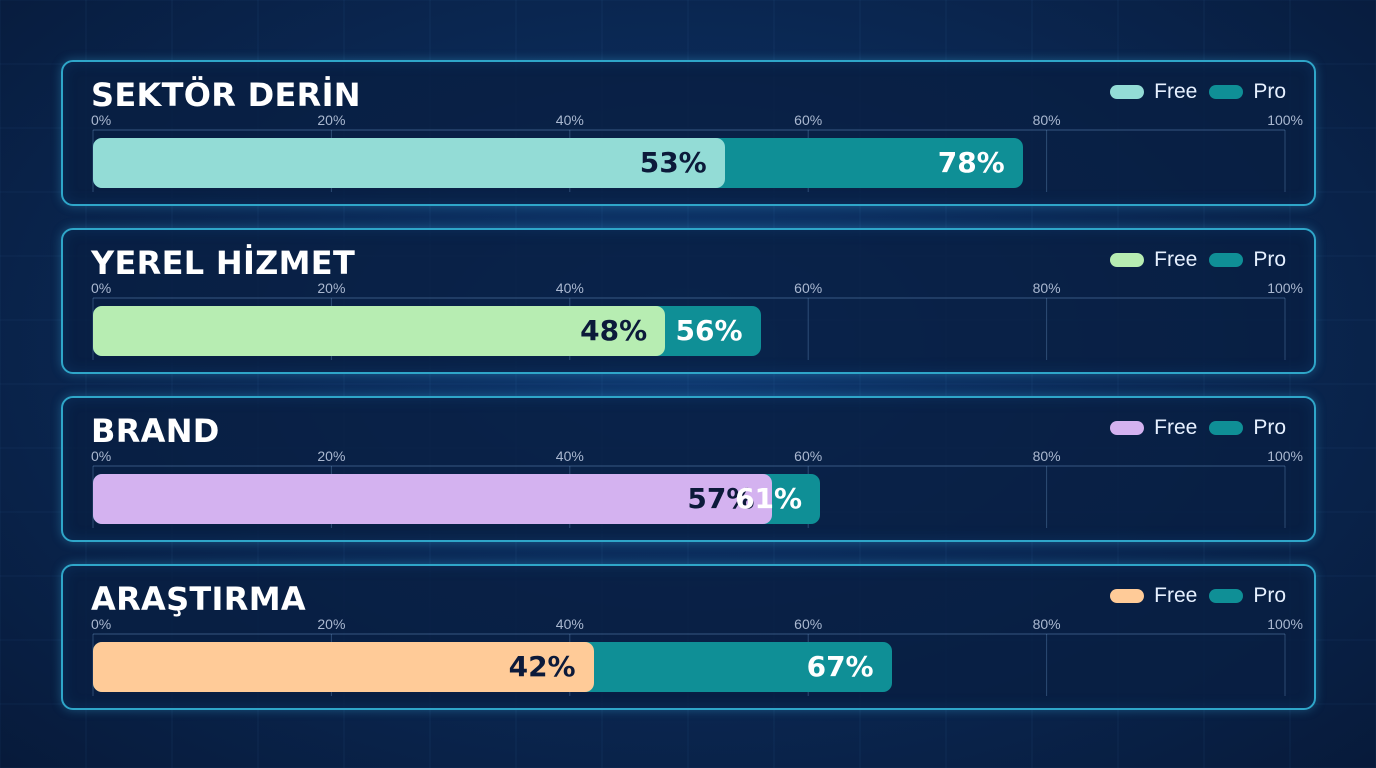 This screenshot has height=768, width=1376. What do you see at coordinates (226, 95) in the screenshot?
I see `panel-title: SEKTÖR DERİN` at bounding box center [226, 95].